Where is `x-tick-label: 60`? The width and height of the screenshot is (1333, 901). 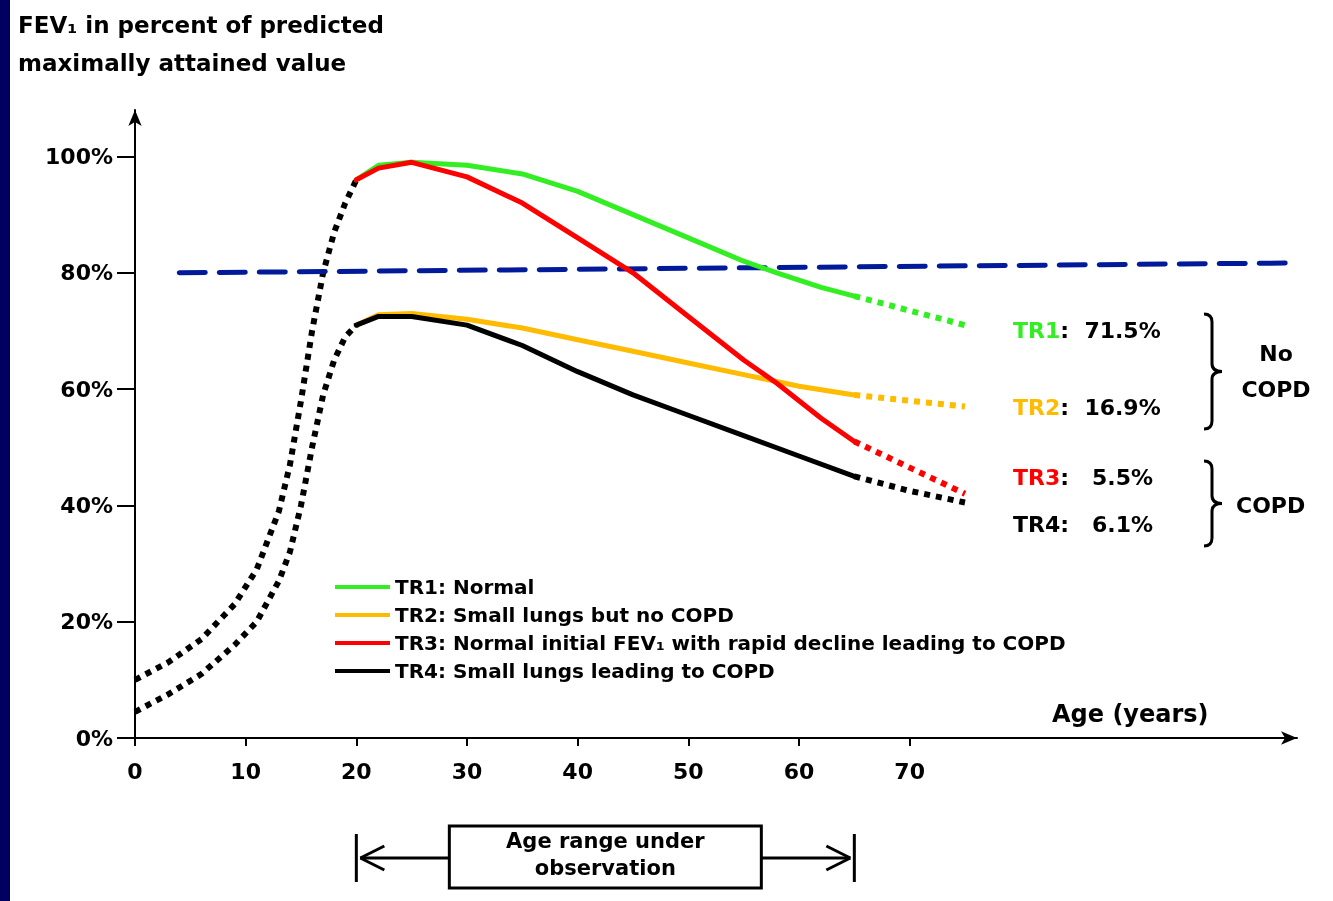
x-tick-label: 60 is located at coordinates (799, 771).